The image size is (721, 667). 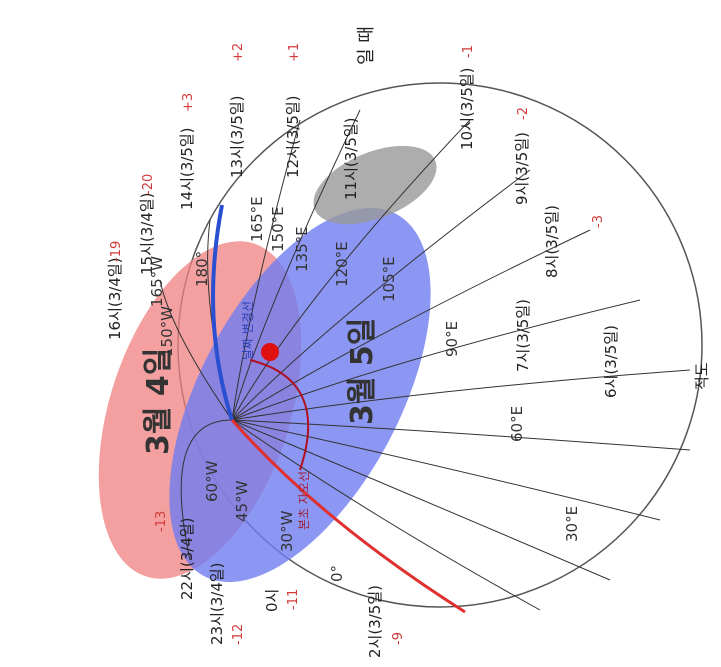 What do you see at coordinates (115, 298) in the screenshot?
I see `time: 16시(3/4일)` at bounding box center [115, 298].